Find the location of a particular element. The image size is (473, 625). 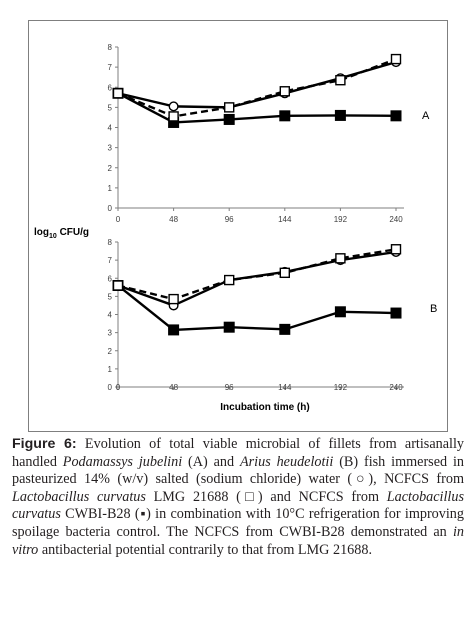

caption-species-4: Lactobacillus curvatus is located at coordinates (238, 505).